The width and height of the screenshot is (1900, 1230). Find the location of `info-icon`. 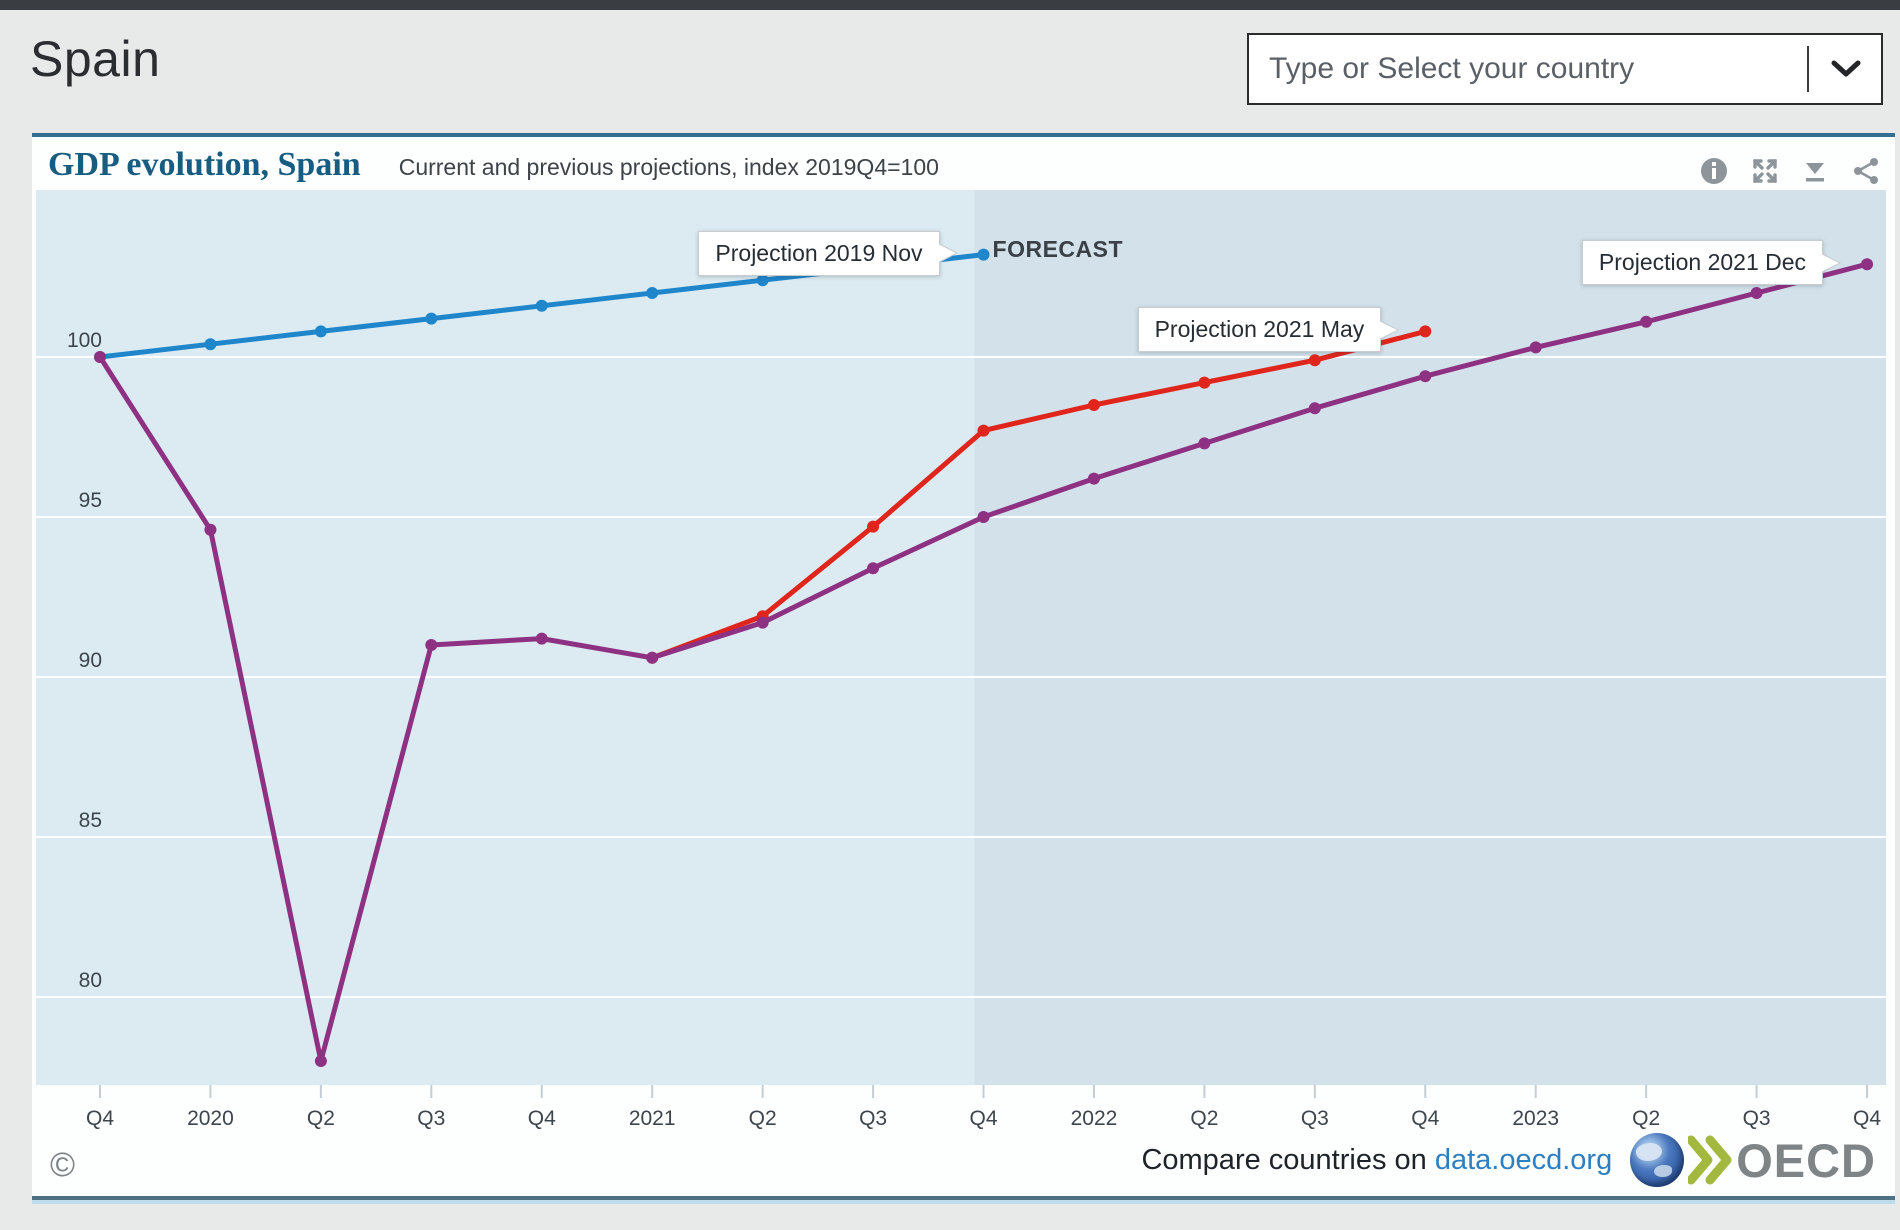

info-icon is located at coordinates (1714, 171).